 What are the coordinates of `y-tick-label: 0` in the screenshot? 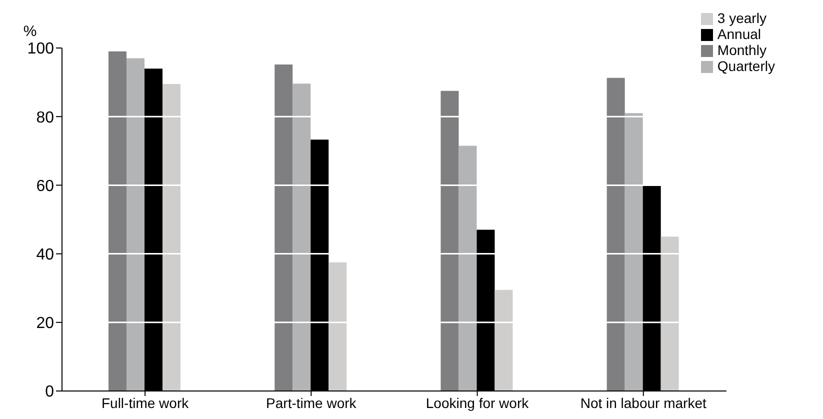 It's located at (49, 392).